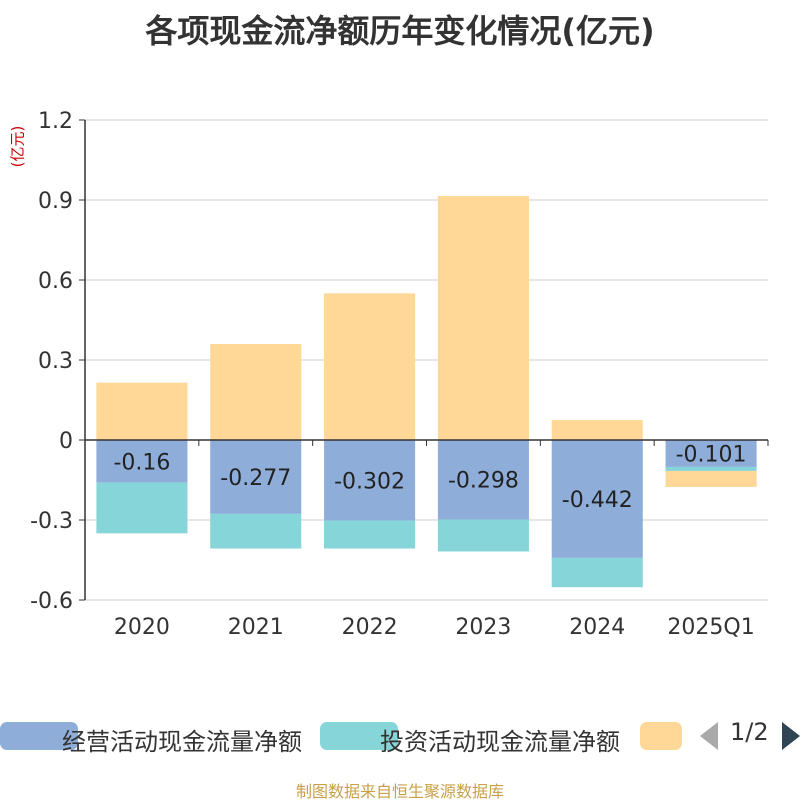  I want to click on bar-series-1-2023, so click(483, 535).